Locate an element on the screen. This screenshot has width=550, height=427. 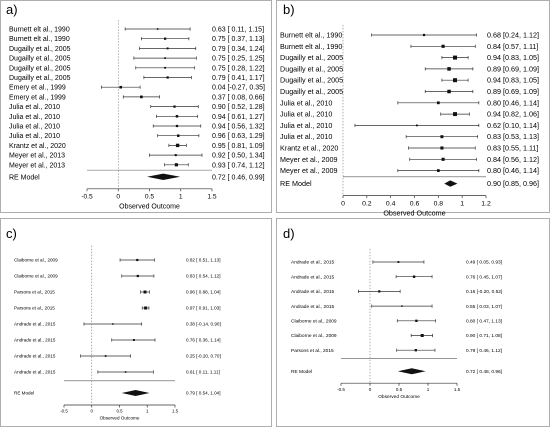
estimate-text: 0.94 [ 0.56, 1.32] is located at coordinates (238, 126).